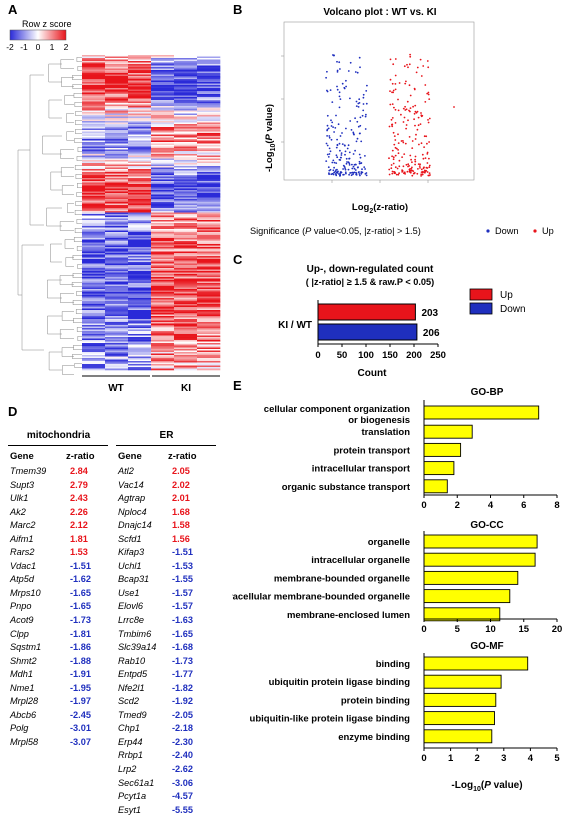  I want to click on z-ratio-value: 2.05, so click(181, 471).